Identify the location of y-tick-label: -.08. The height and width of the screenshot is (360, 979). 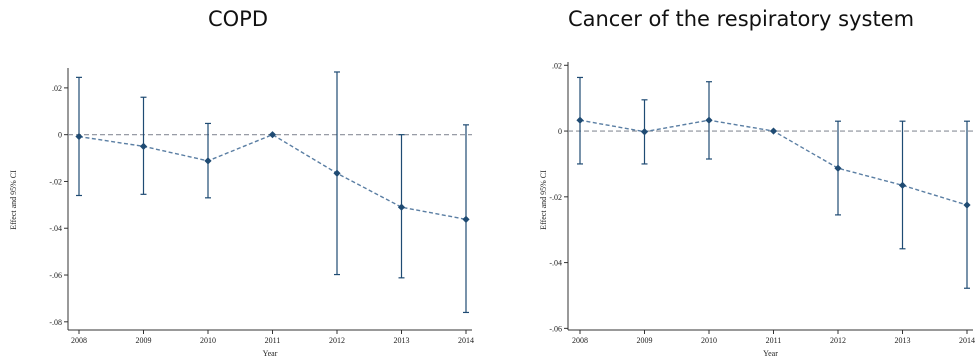
(55, 322).